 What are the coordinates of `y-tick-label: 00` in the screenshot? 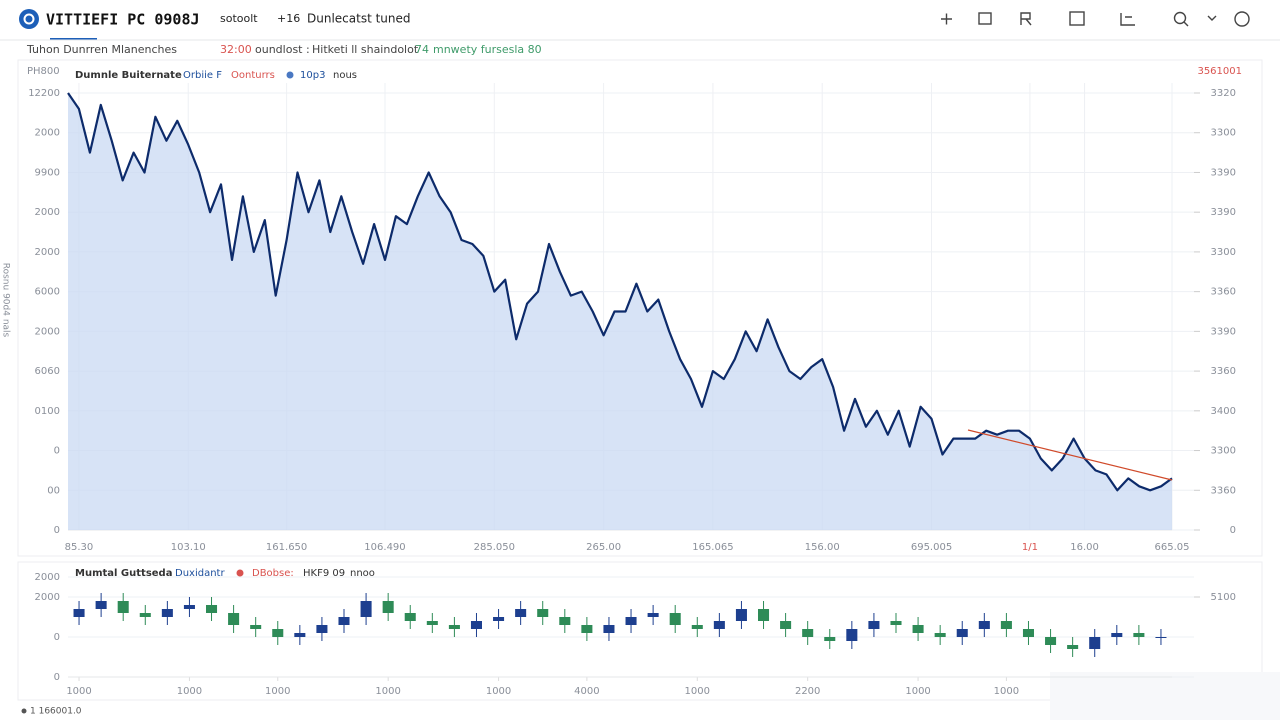 It's located at (53, 490).